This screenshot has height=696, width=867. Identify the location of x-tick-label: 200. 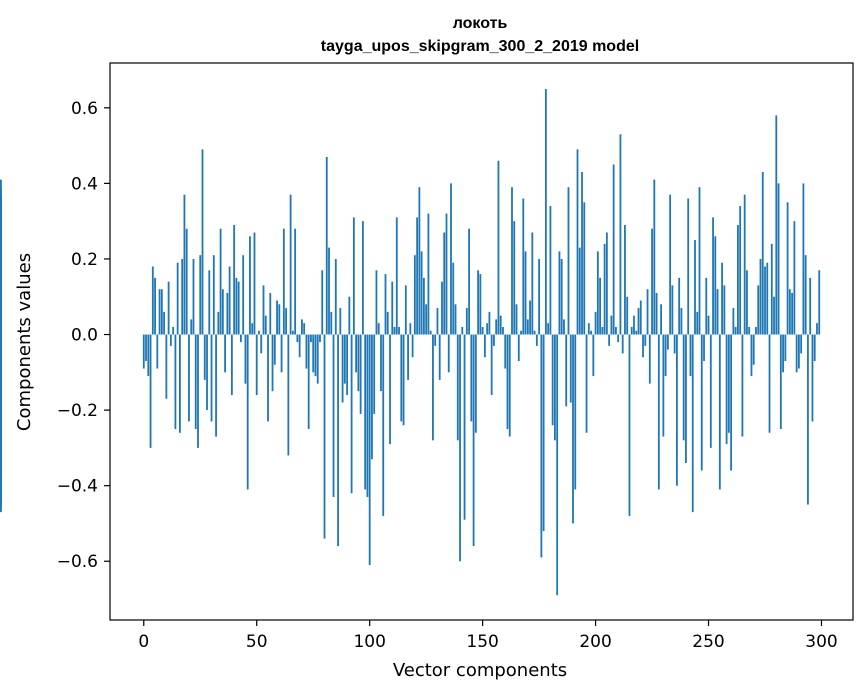
(595, 642).